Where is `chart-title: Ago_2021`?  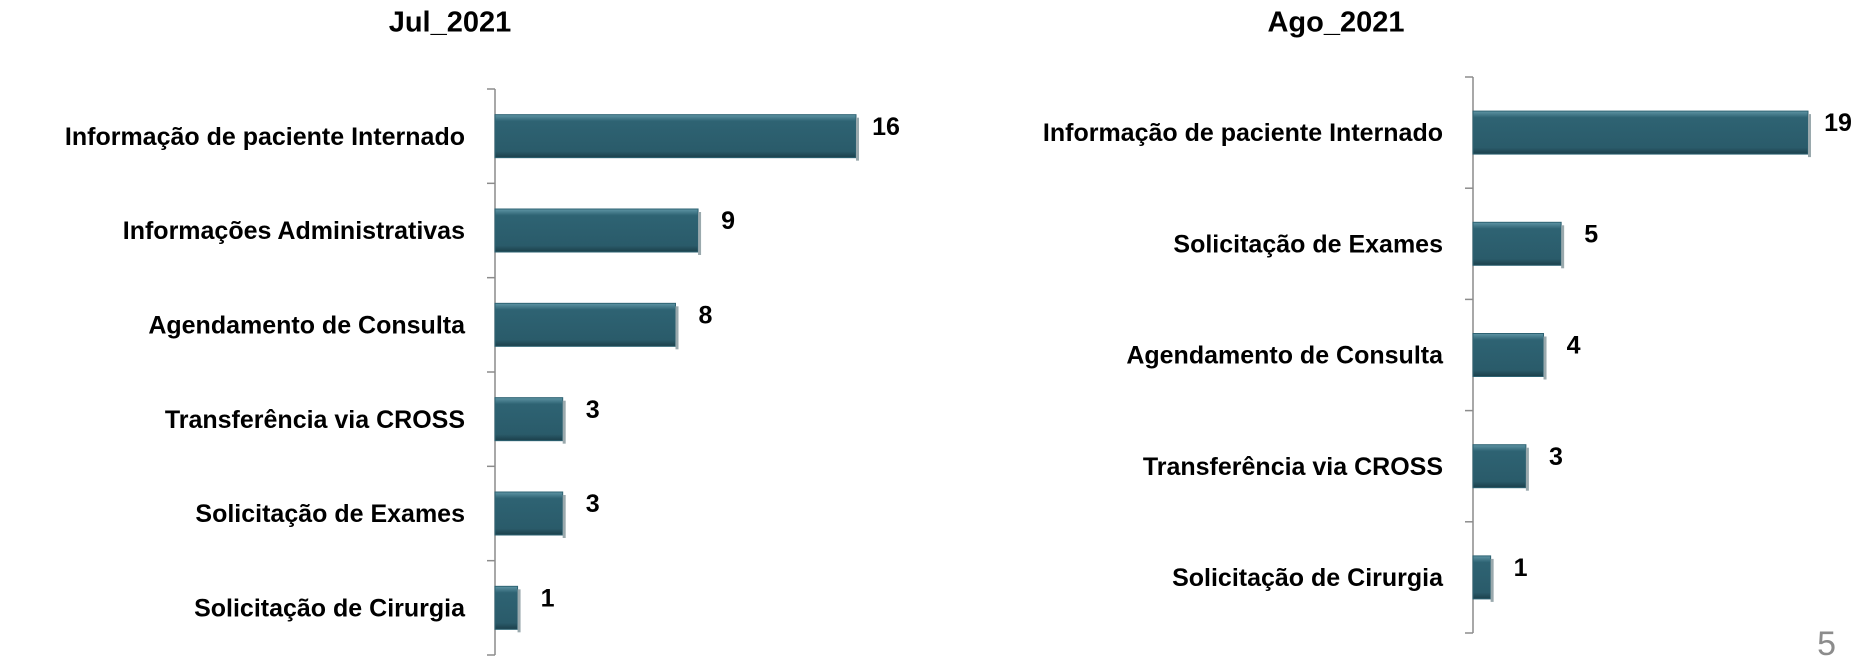 chart-title: Ago_2021 is located at coordinates (1335, 23).